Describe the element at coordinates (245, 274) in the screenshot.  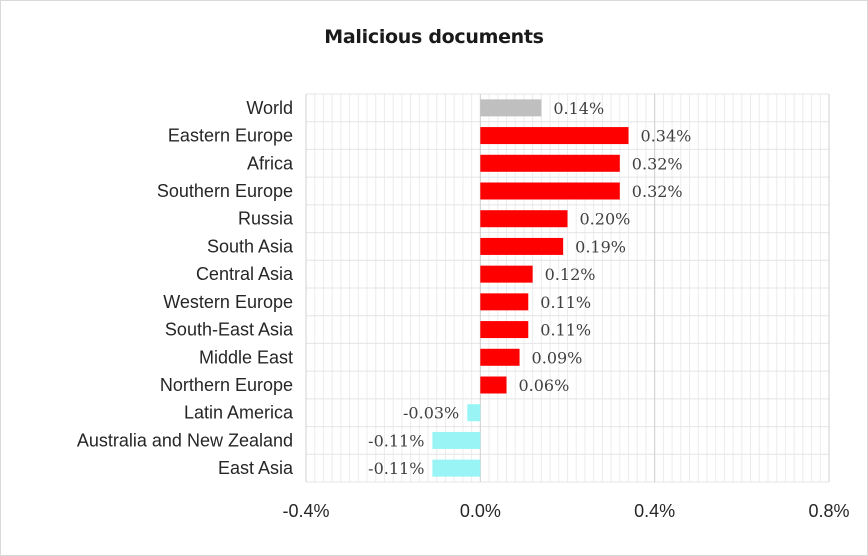
I see `category-label: Central Asia` at that location.